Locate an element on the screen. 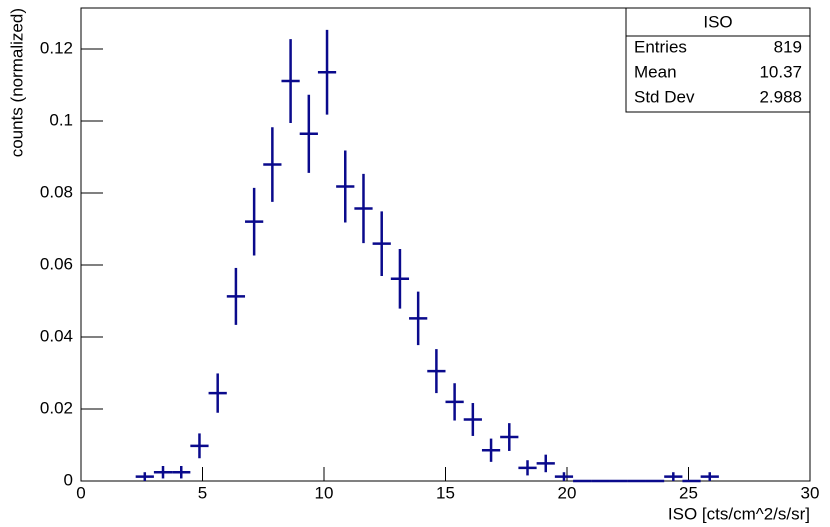 Image resolution: width=830 pixels, height=527 pixels. y-tick-label: 0.12 is located at coordinates (56, 48).